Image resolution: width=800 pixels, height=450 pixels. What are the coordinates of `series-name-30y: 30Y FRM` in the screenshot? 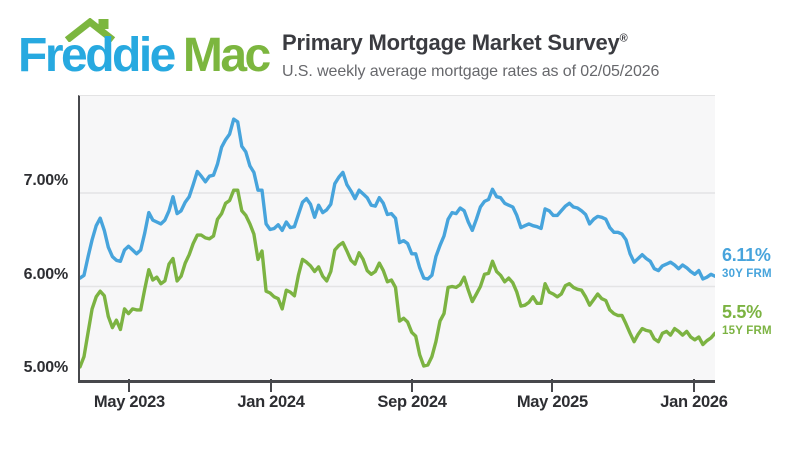 It's located at (747, 274).